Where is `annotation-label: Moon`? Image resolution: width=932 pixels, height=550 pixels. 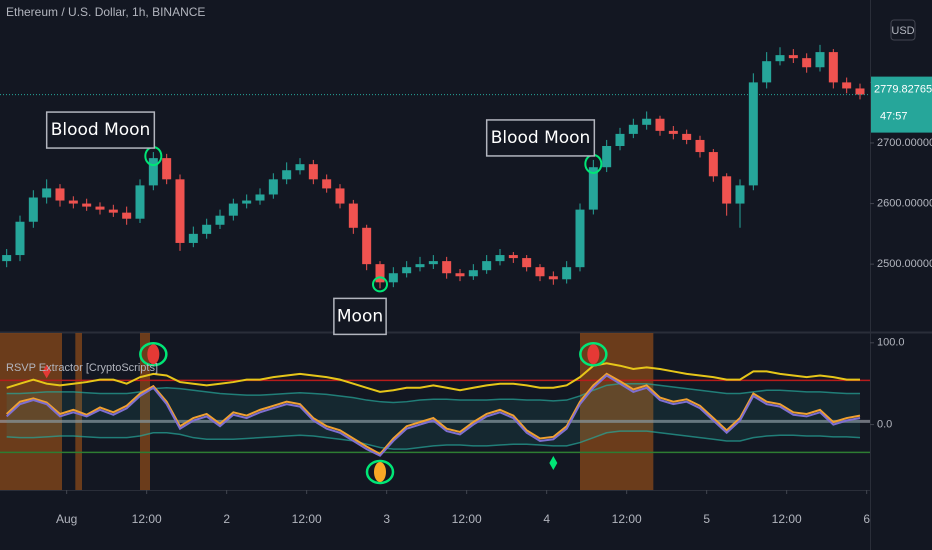 annotation-label: Moon is located at coordinates (360, 316).